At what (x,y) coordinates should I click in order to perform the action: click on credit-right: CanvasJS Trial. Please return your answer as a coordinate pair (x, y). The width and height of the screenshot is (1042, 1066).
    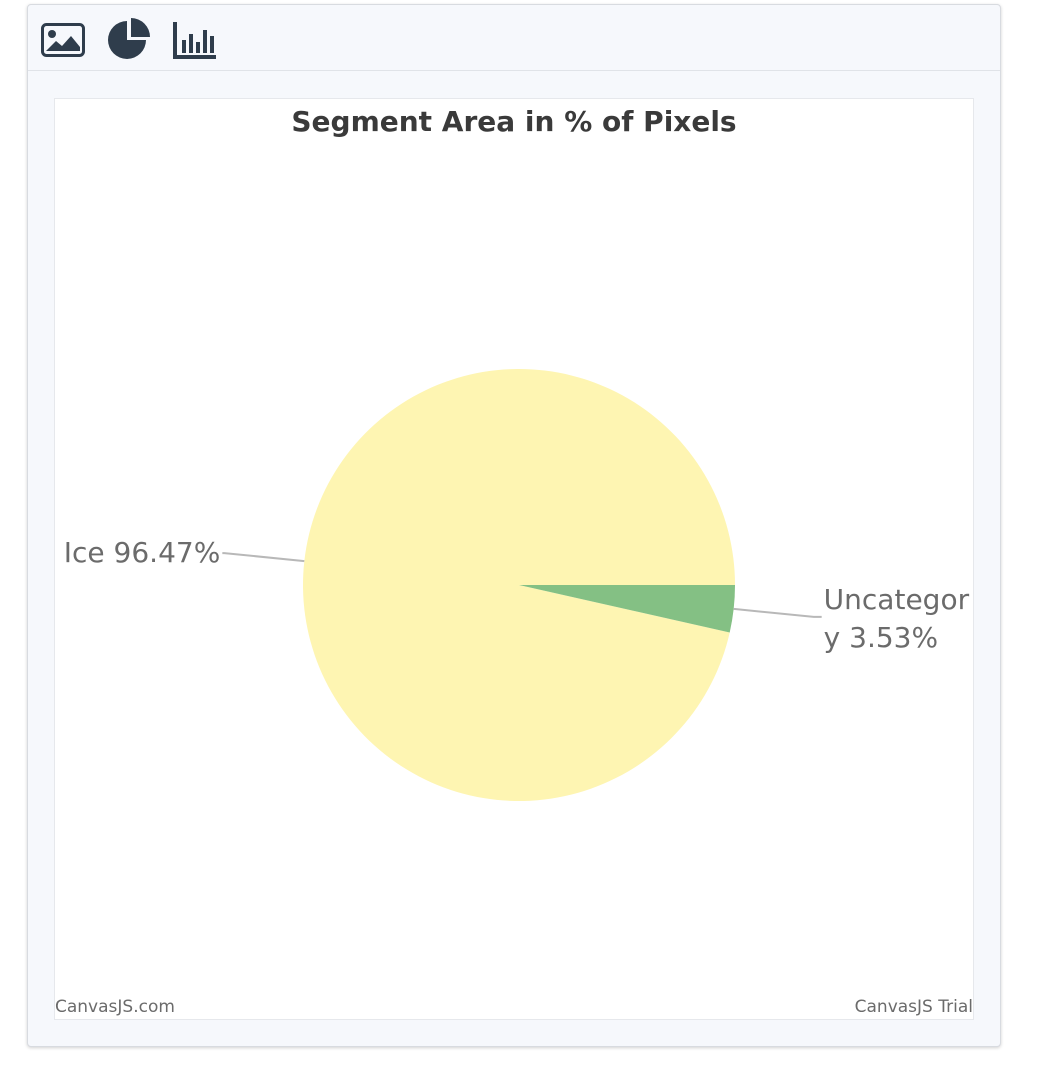
    Looking at the image, I should click on (913, 1007).